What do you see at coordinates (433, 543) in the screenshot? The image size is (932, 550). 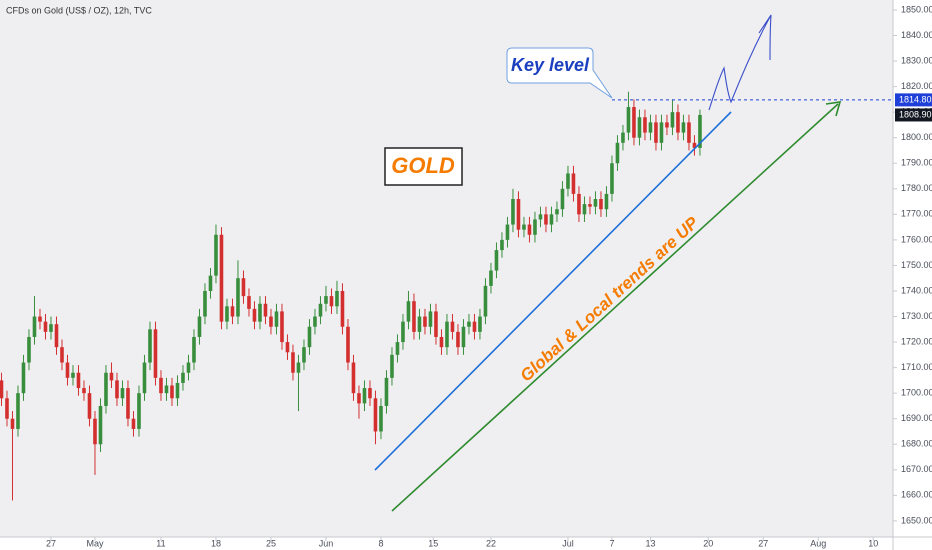 I see `x-tick-label: 15` at bounding box center [433, 543].